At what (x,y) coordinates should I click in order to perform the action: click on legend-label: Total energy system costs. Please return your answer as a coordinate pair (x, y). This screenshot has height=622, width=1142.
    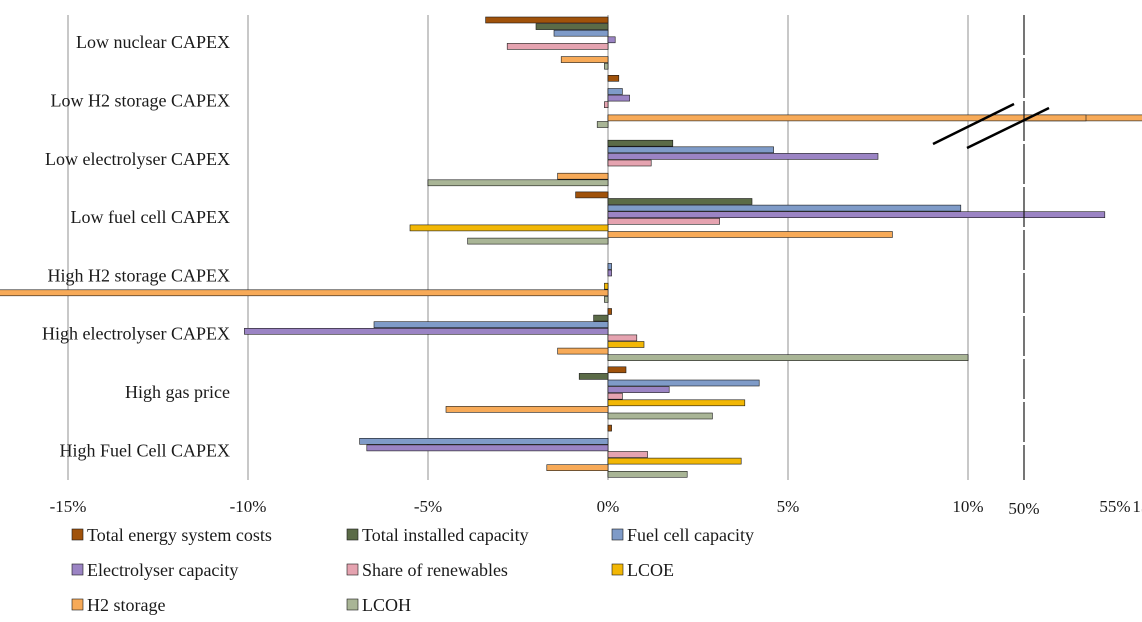
    Looking at the image, I should click on (179, 535).